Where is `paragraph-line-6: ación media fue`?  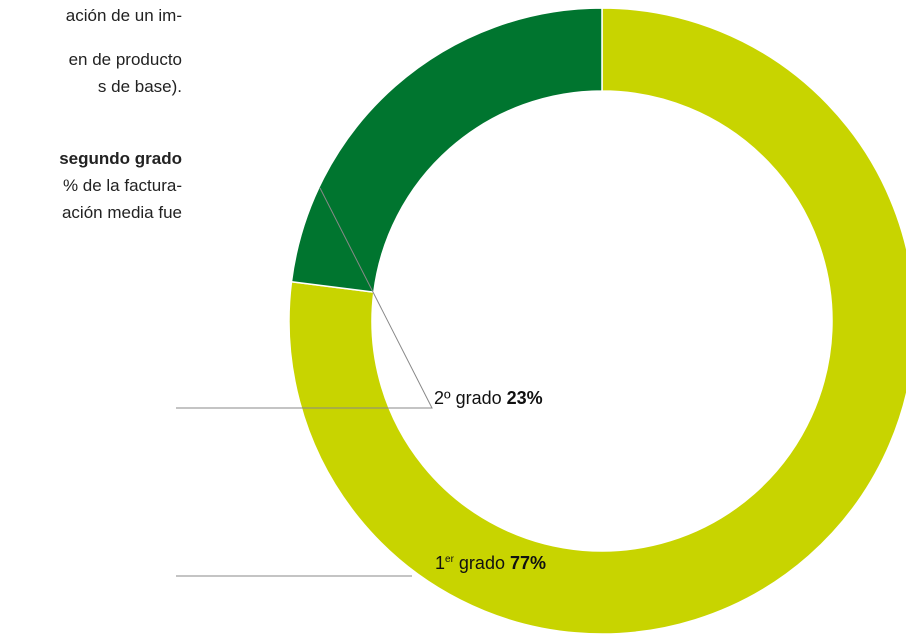
paragraph-line-6: ación media fue is located at coordinates (121, 212).